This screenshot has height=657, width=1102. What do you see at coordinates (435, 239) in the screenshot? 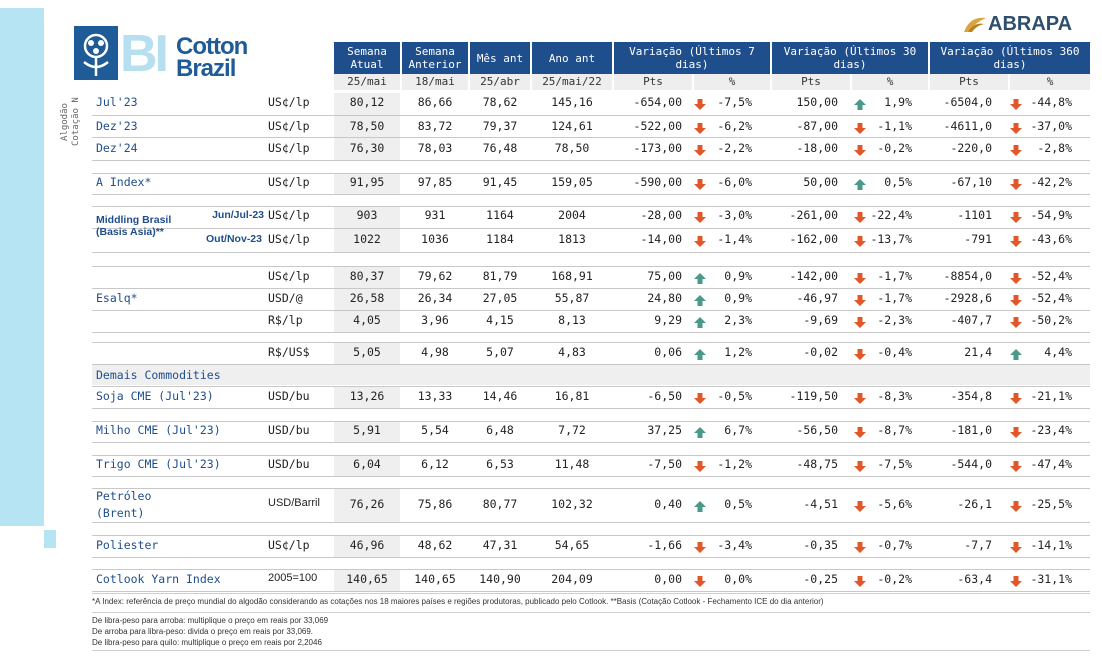
I see `value-cell: 1036` at bounding box center [435, 239].